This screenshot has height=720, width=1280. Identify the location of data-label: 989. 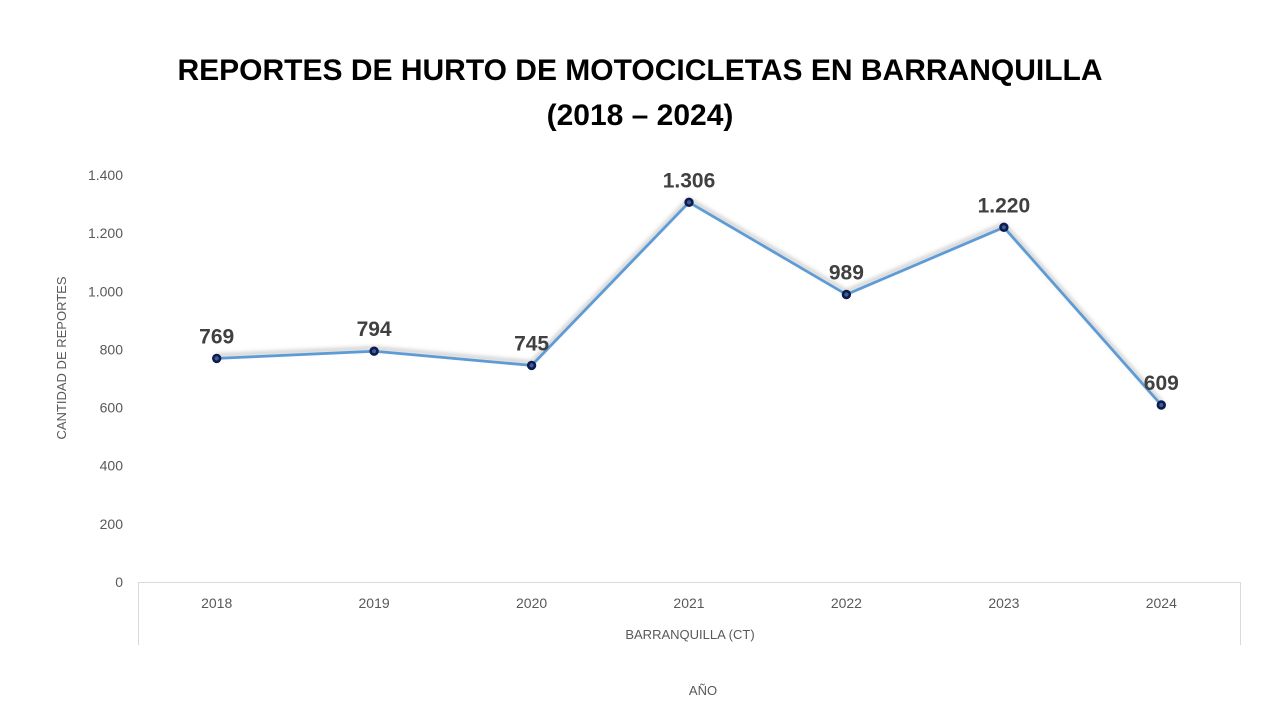
(846, 273).